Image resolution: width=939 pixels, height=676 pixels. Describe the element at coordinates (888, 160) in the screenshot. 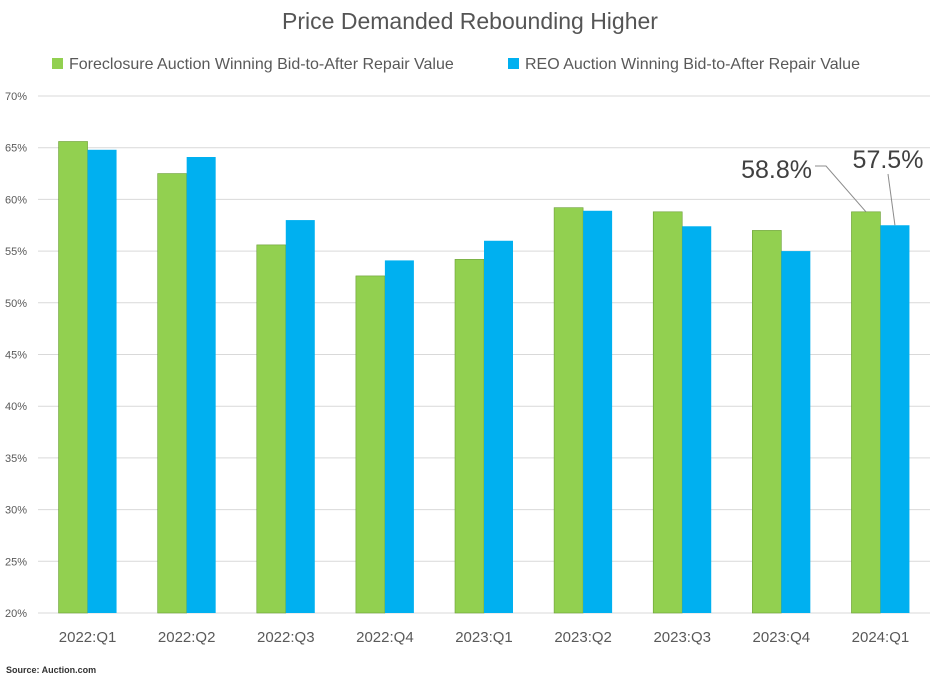

I see `data-label-annotation: 57.5%` at that location.